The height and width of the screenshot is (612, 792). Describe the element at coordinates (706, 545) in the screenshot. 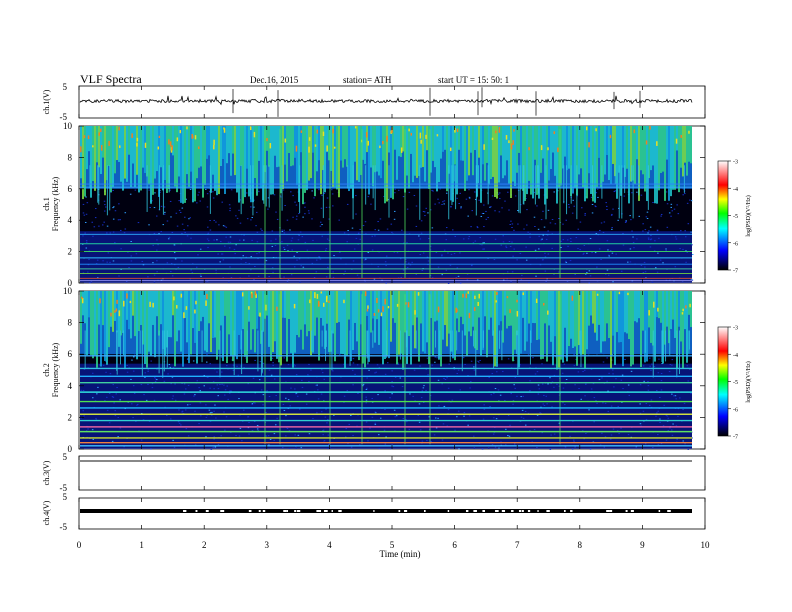

I see `time-tick-label: 10` at that location.